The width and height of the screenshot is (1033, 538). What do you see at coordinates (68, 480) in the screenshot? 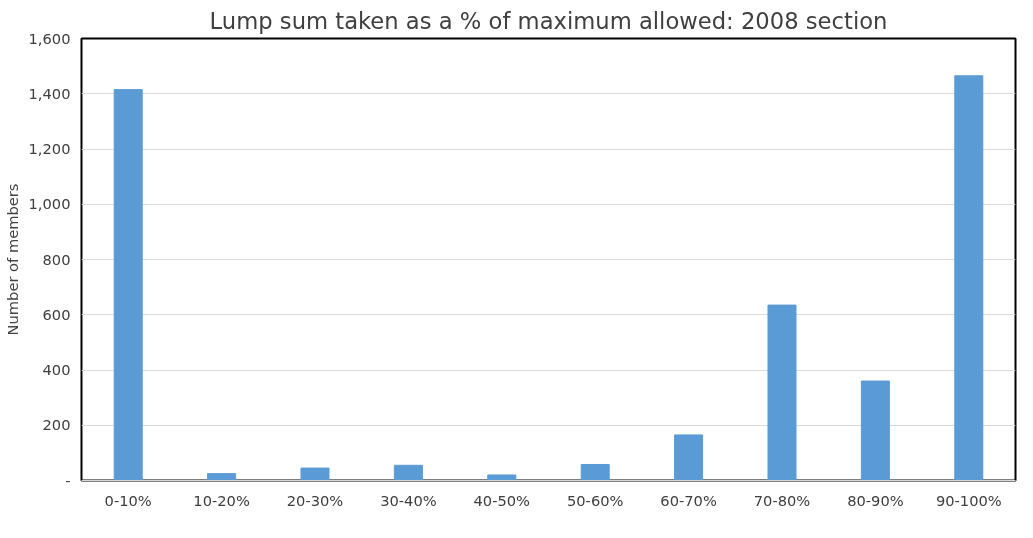
I see `y-tick-label: -` at bounding box center [68, 480].